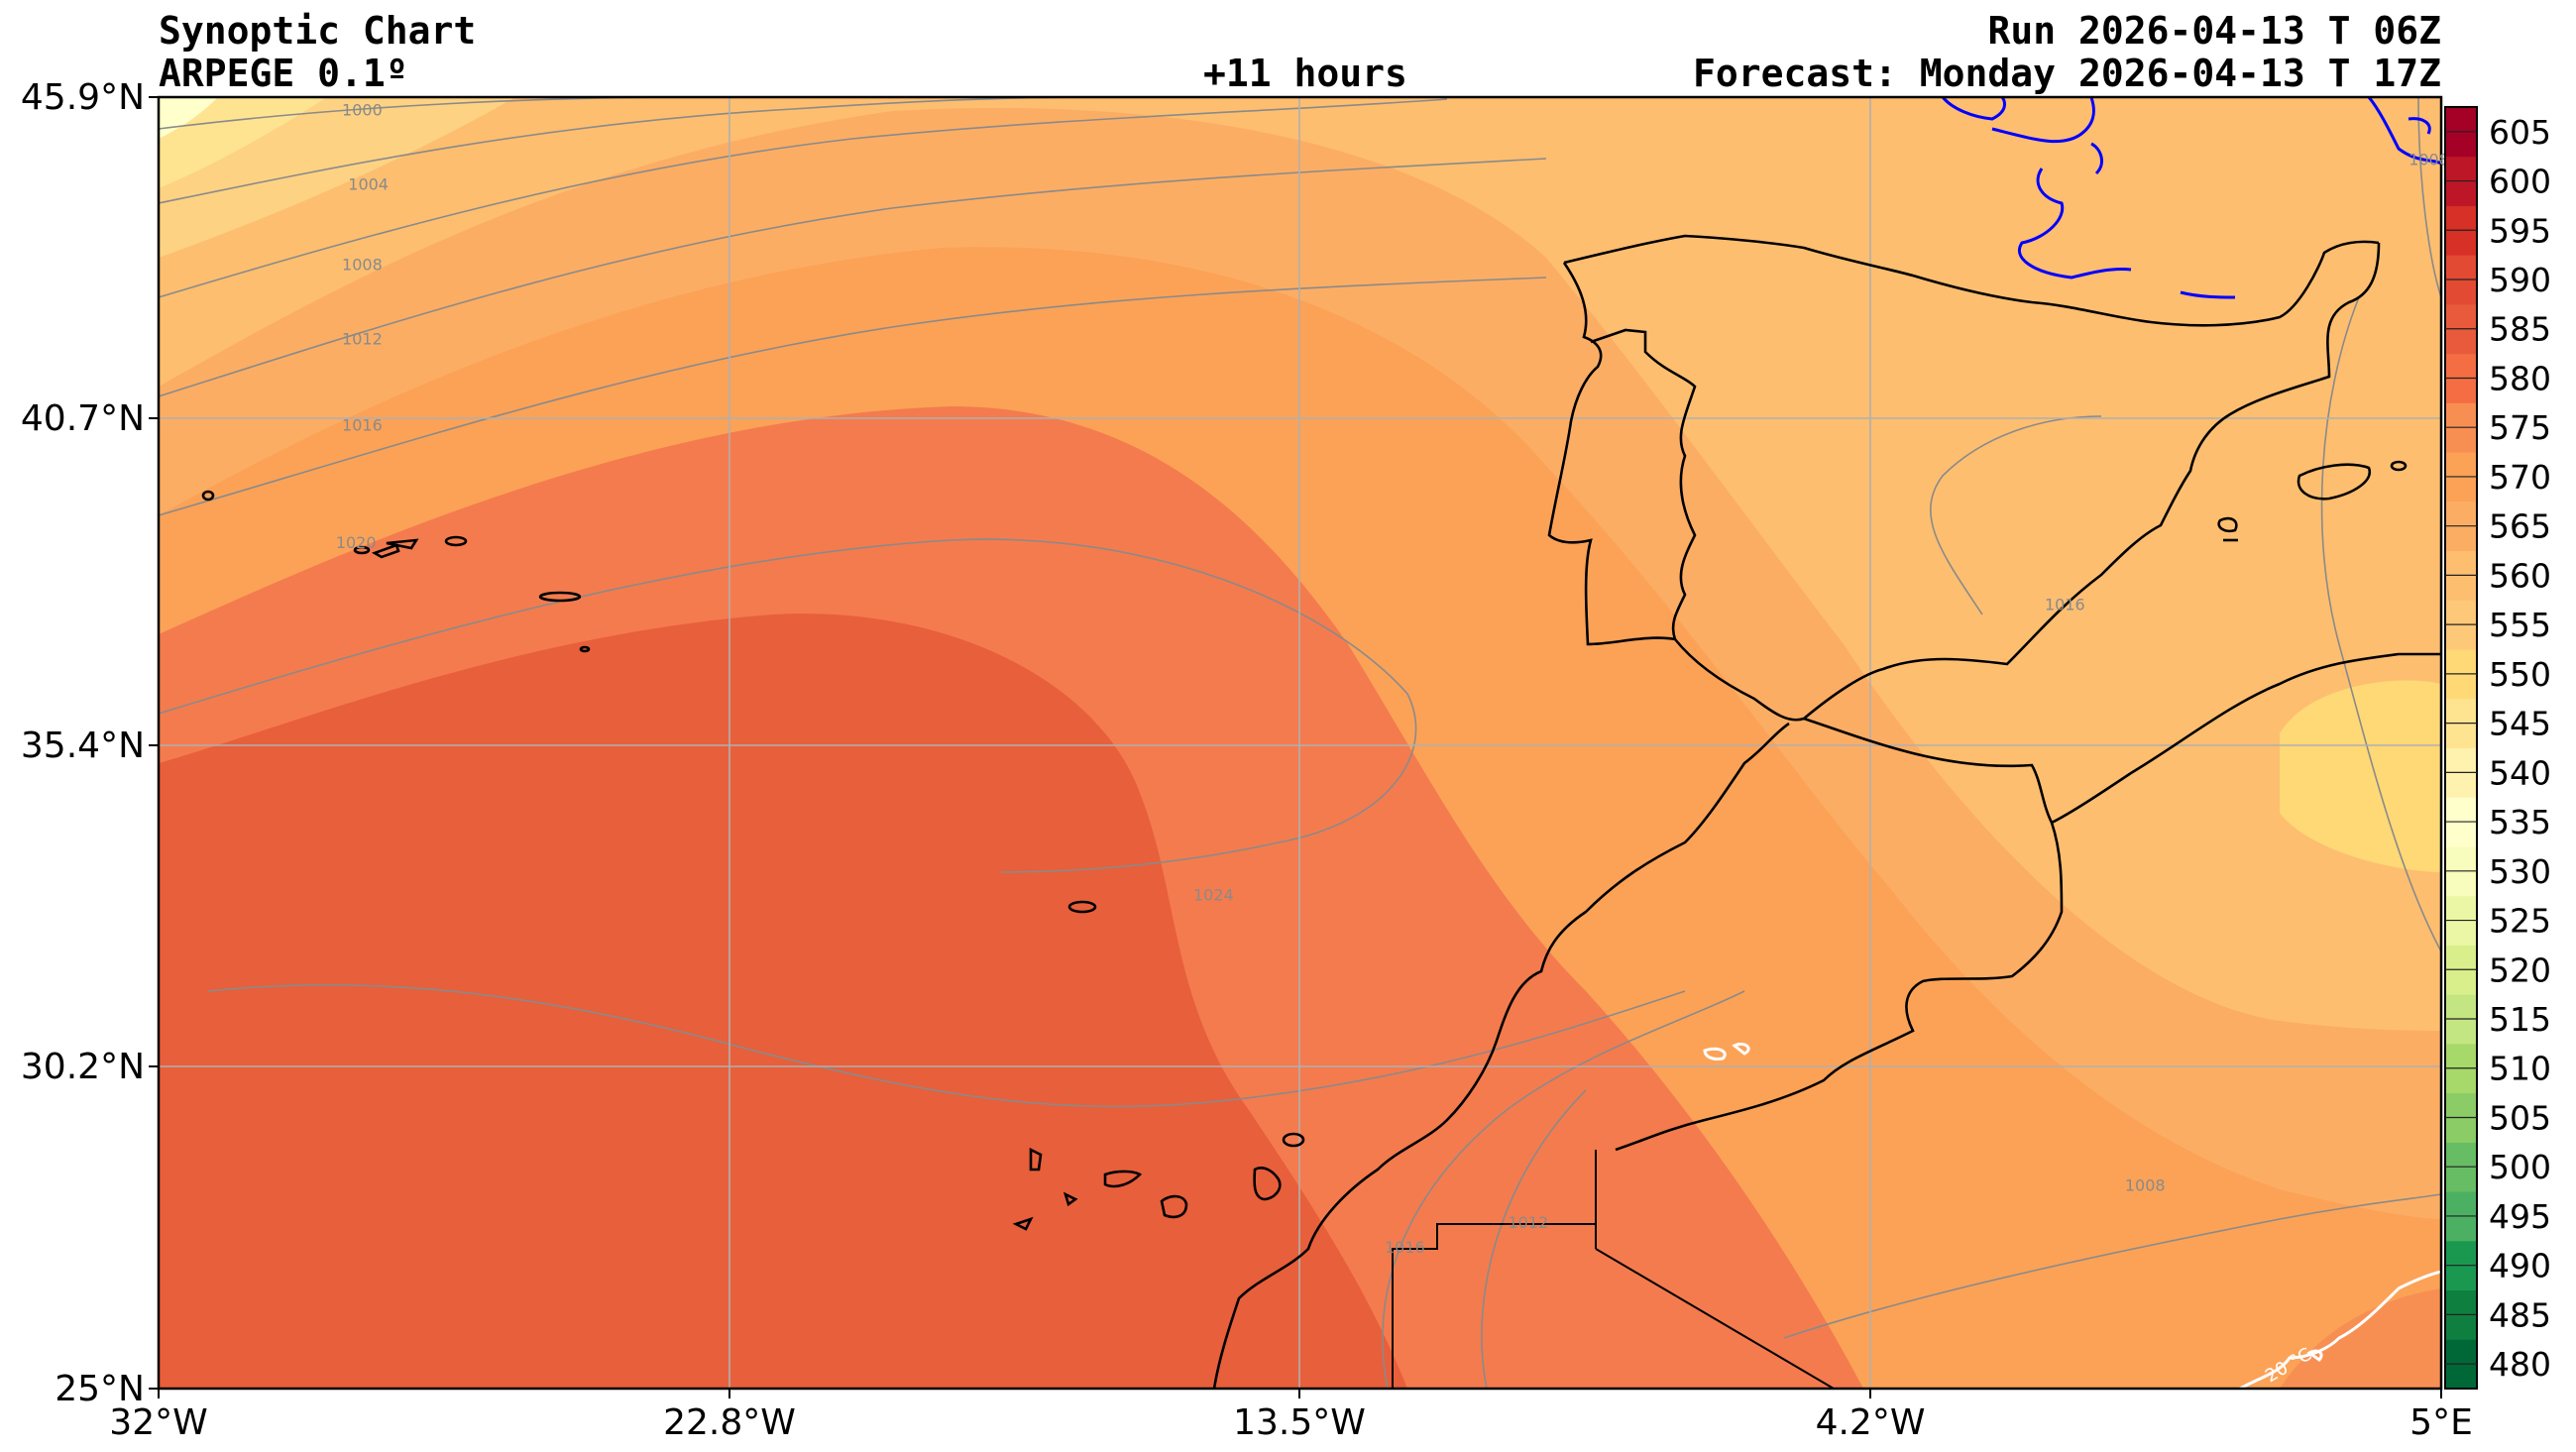 The width and height of the screenshot is (2576, 1452). What do you see at coordinates (2520, 871) in the screenshot?
I see `colorbar-label: 530` at bounding box center [2520, 871].